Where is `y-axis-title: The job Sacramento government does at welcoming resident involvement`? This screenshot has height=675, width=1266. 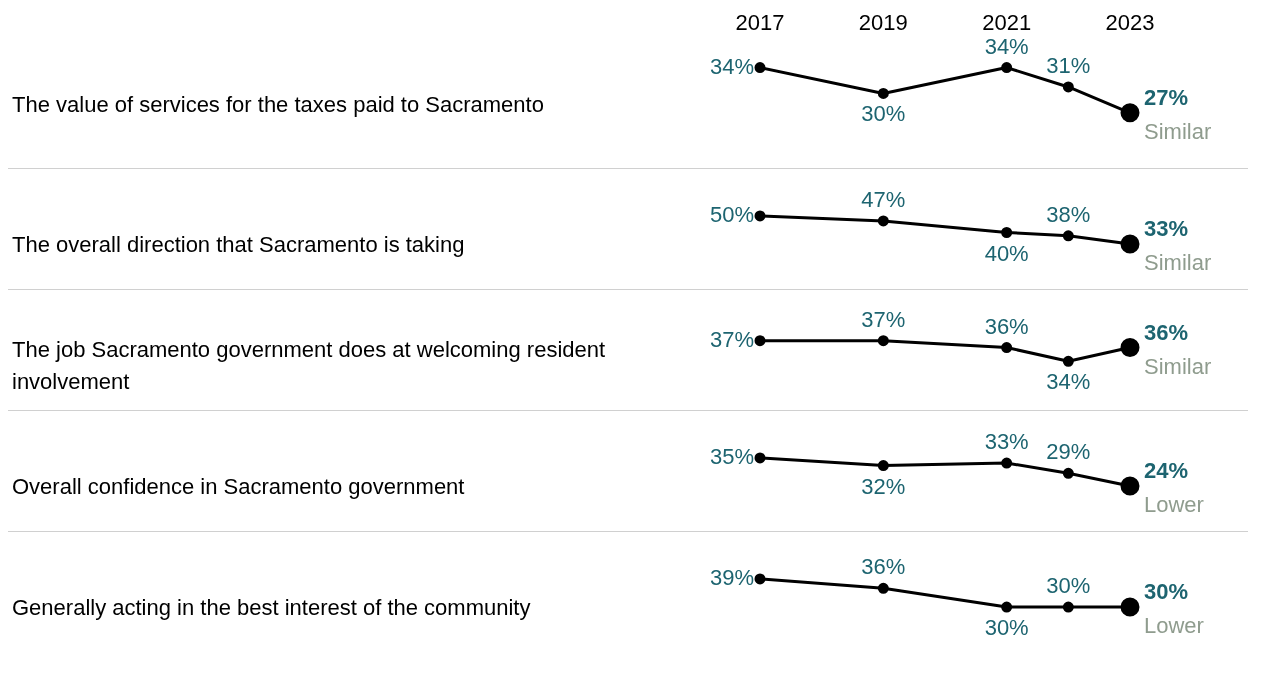 y-axis-title: The job Sacramento government does at welcoming resident involvement is located at coordinates (309, 365).